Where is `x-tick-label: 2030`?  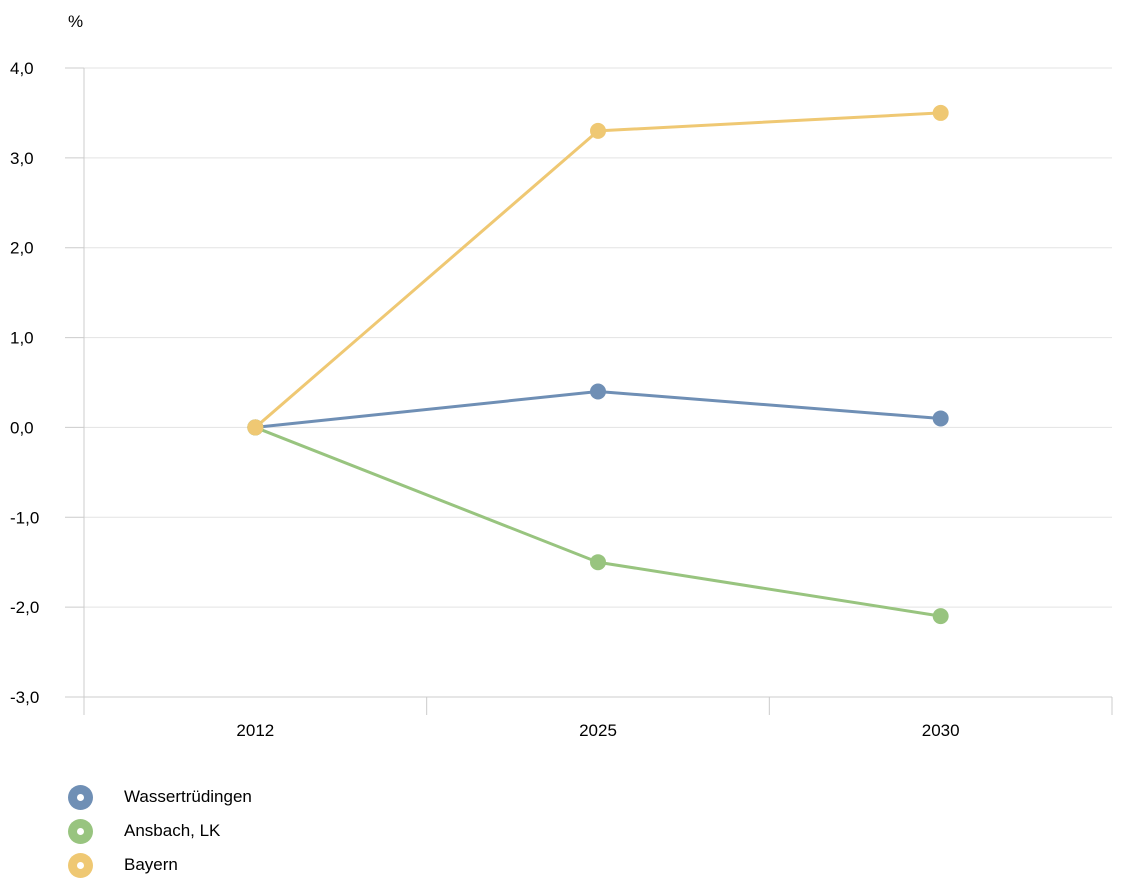 x-tick-label: 2030 is located at coordinates (941, 730).